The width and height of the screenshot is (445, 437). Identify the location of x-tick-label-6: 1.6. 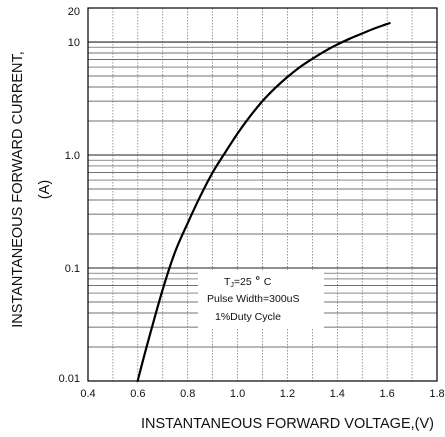
(386, 394).